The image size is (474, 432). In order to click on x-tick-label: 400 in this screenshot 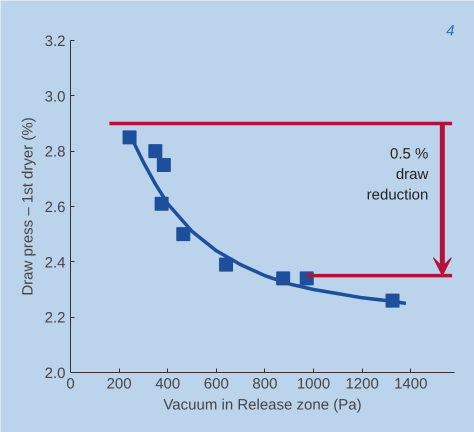, I will do `click(167, 384)`.